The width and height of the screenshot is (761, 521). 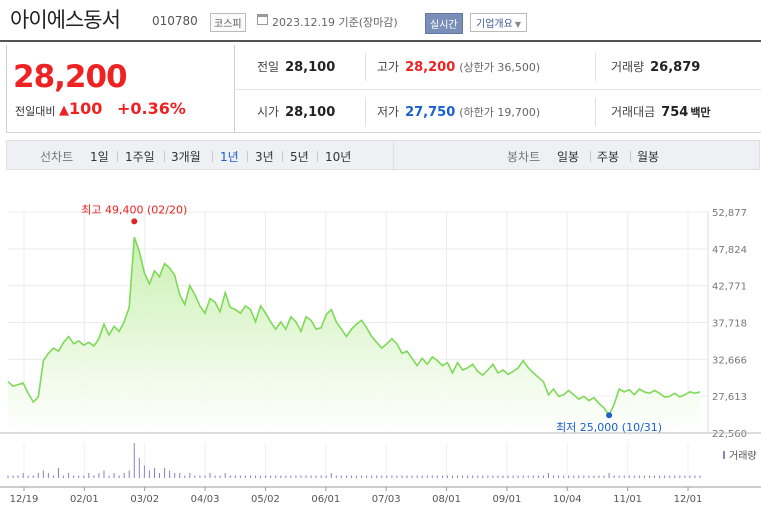 What do you see at coordinates (524, 157) in the screenshot?
I see `candle-chart-label: 봉차트` at bounding box center [524, 157].